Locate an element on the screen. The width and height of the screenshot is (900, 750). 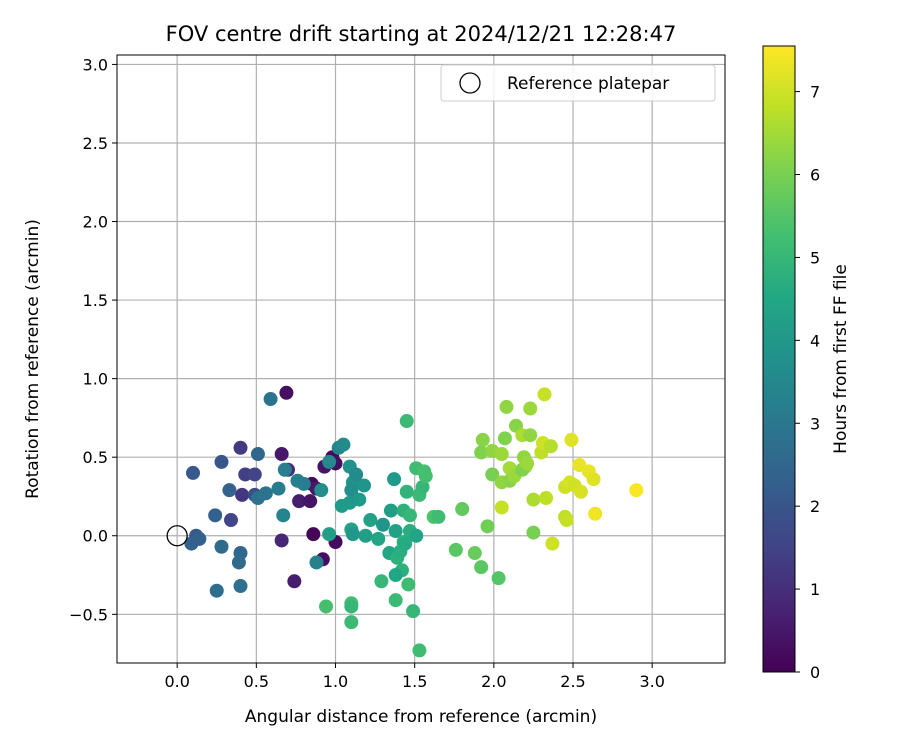
legend-box is located at coordinates (578, 83).